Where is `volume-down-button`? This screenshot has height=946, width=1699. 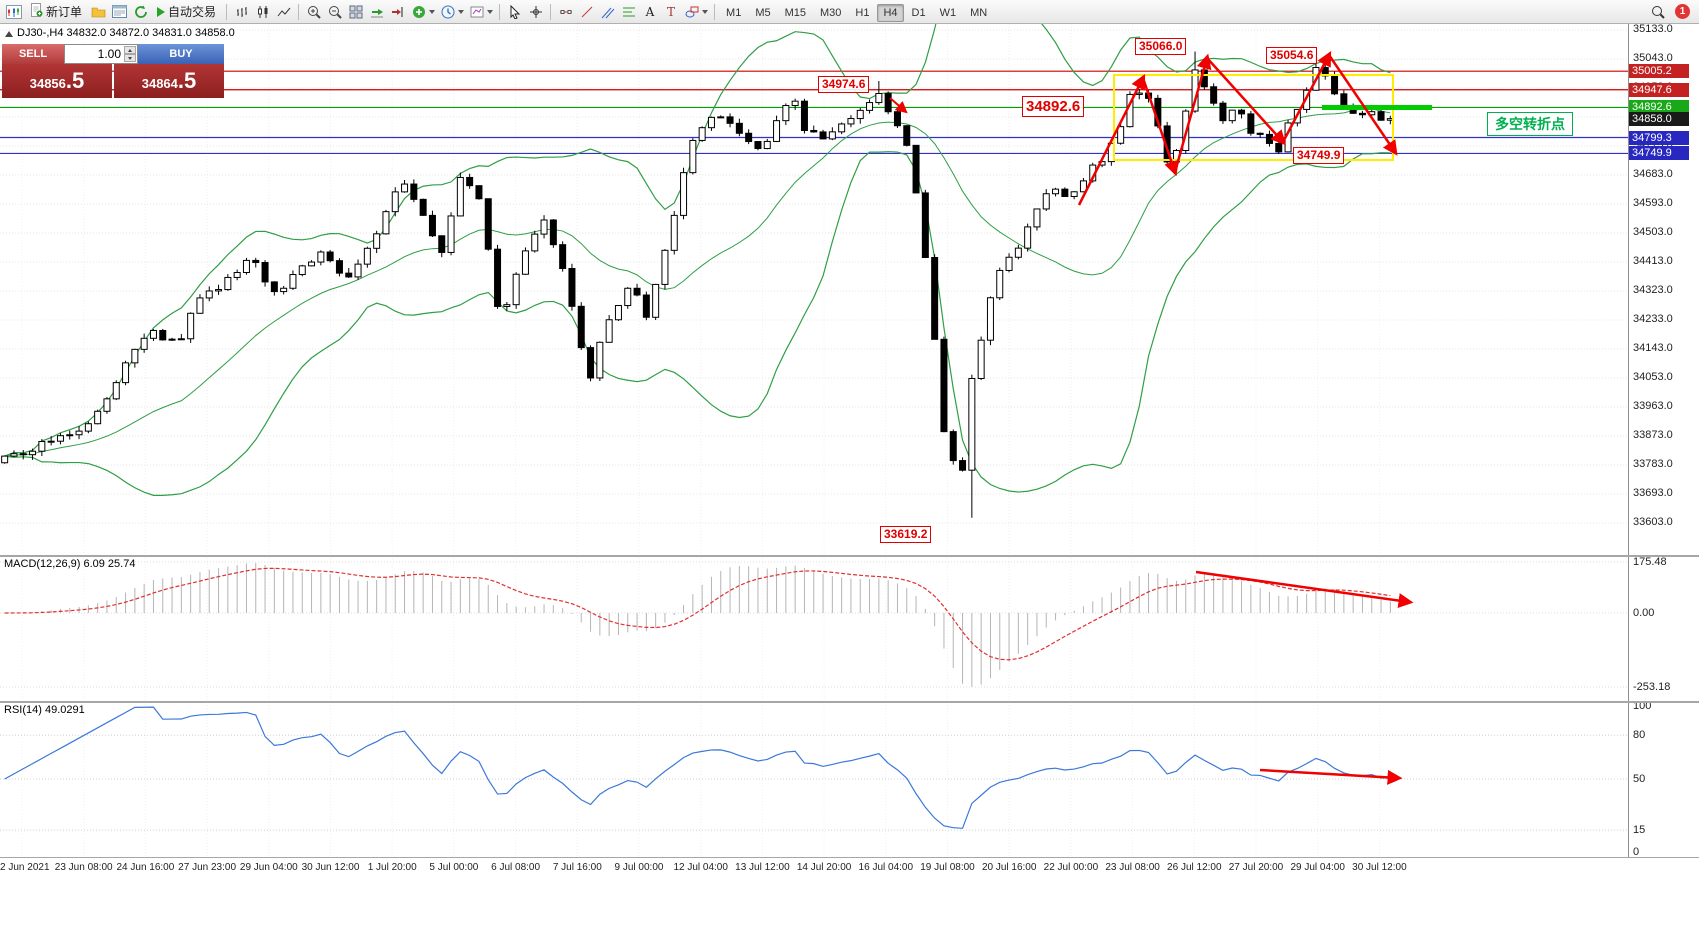
volume-down-button is located at coordinates (130, 58).